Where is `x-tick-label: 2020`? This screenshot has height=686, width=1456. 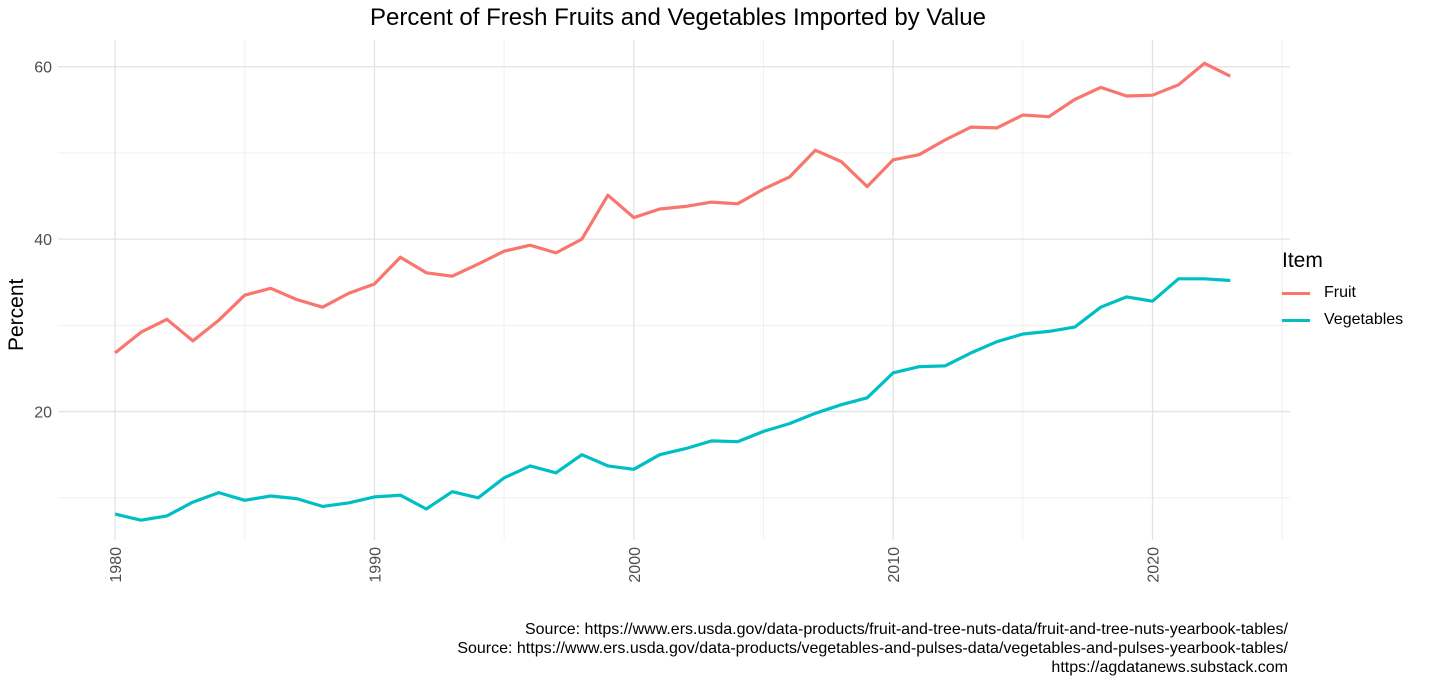
x-tick-label: 2020 is located at coordinates (1154, 565).